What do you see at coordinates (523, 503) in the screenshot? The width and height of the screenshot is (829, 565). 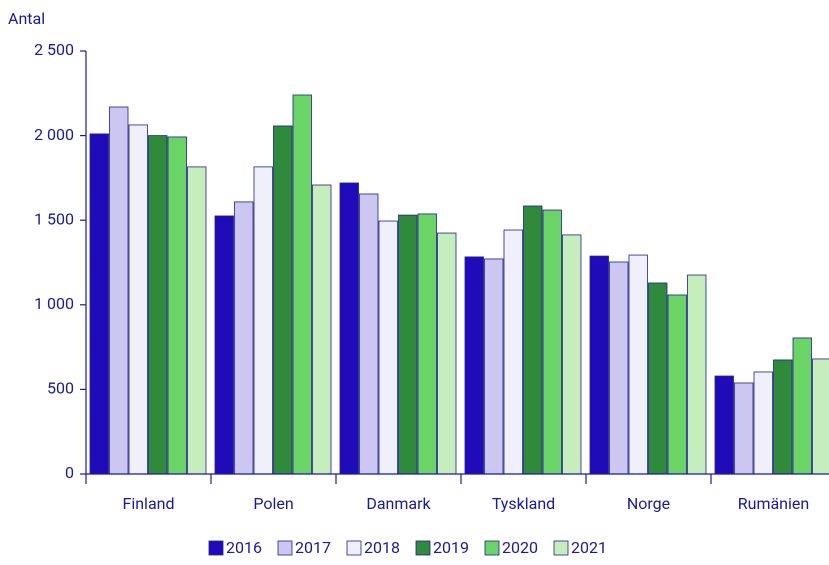 I see `x-tick-label: Tyskland` at bounding box center [523, 503].